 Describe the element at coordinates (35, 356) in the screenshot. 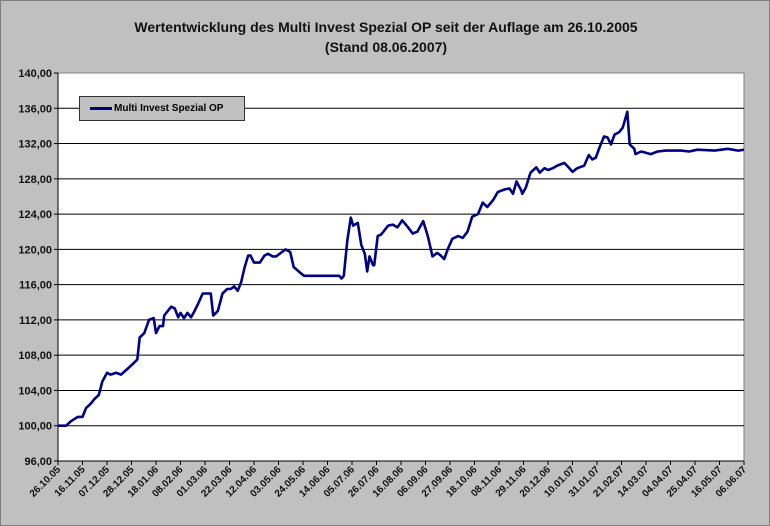

I see `y-tick-label: 108,00` at that location.